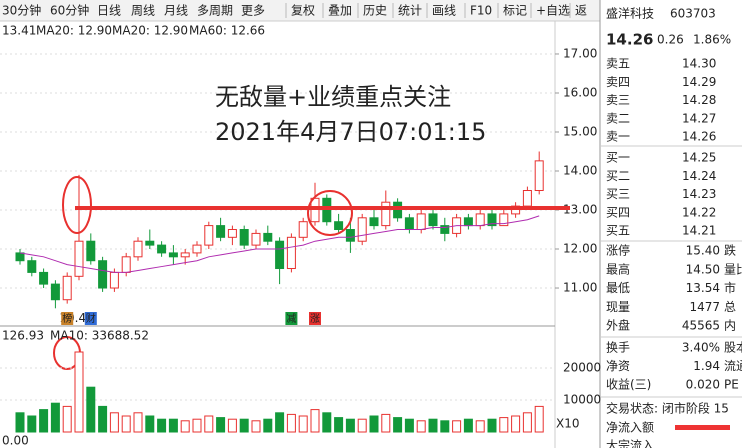 This screenshot has width=742, height=448. Describe the element at coordinates (333, 97) in the screenshot. I see `annotation: 无敌量+业绩重点关注` at that location.